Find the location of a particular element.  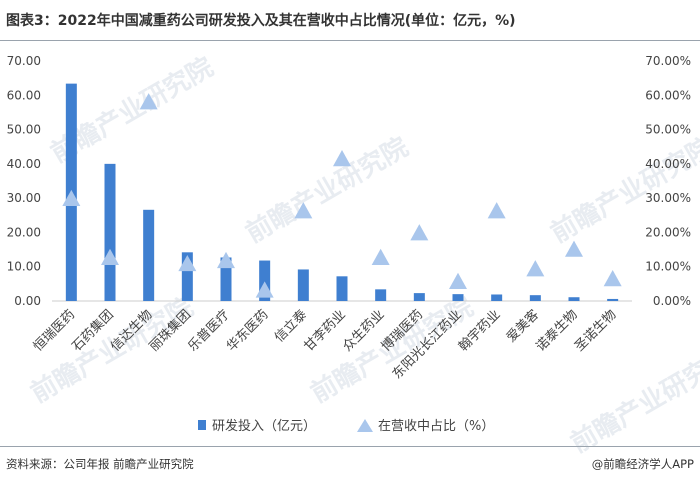

x-tick-label: 乐普医疗 is located at coordinates (208, 330).